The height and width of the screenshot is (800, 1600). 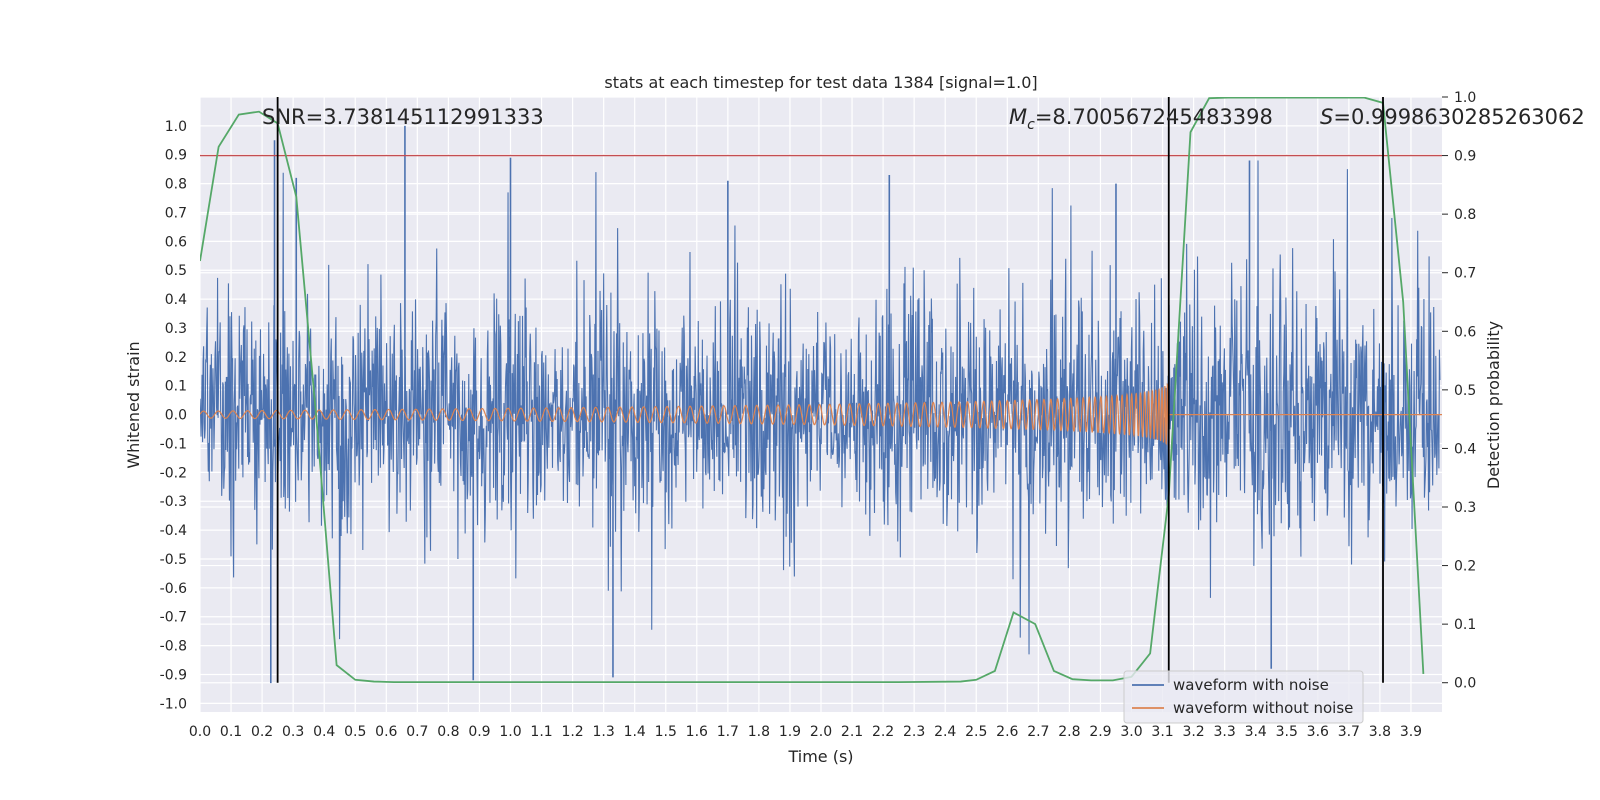 What do you see at coordinates (173, 704) in the screenshot?
I see `y-tick-label: -1.0` at bounding box center [173, 704].